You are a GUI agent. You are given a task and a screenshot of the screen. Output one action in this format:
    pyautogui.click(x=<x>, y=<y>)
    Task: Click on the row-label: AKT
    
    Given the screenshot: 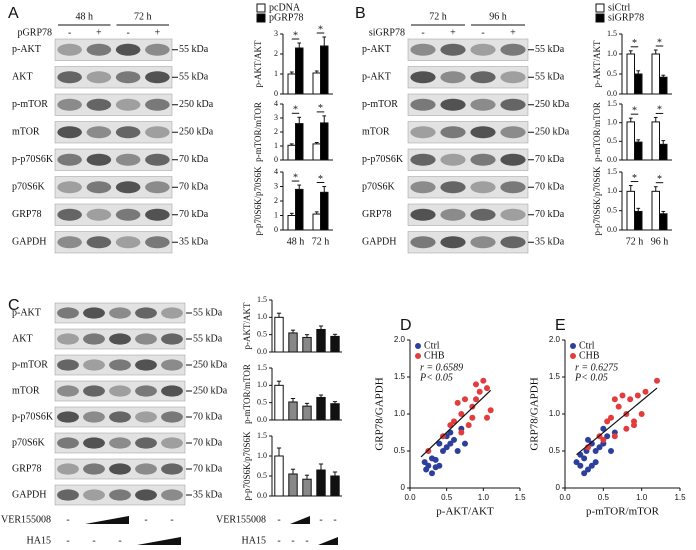 What is the action you would take?
    pyautogui.click(x=22, y=338)
    